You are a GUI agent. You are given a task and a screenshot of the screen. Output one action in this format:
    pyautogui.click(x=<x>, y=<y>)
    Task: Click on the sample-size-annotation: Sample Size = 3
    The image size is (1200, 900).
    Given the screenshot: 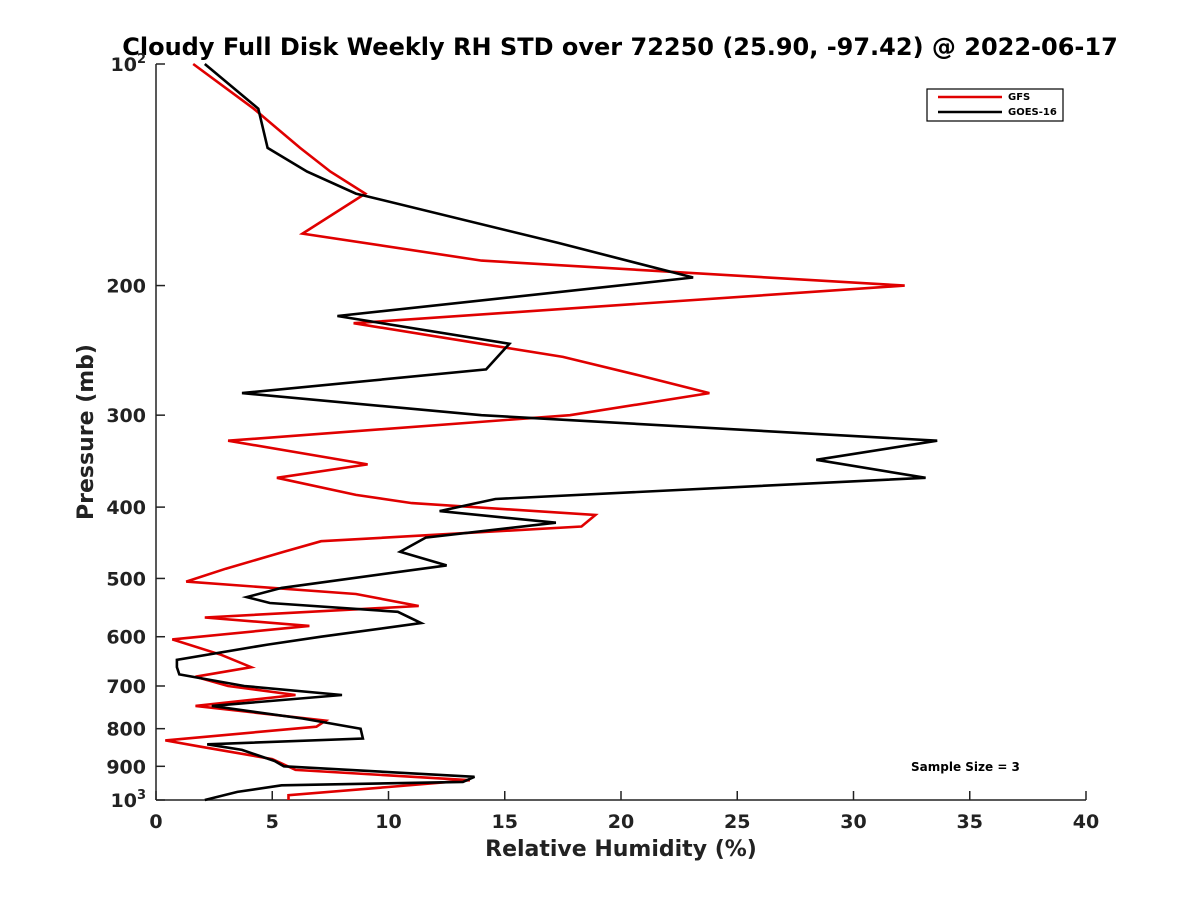 What is the action you would take?
    pyautogui.click(x=965, y=767)
    